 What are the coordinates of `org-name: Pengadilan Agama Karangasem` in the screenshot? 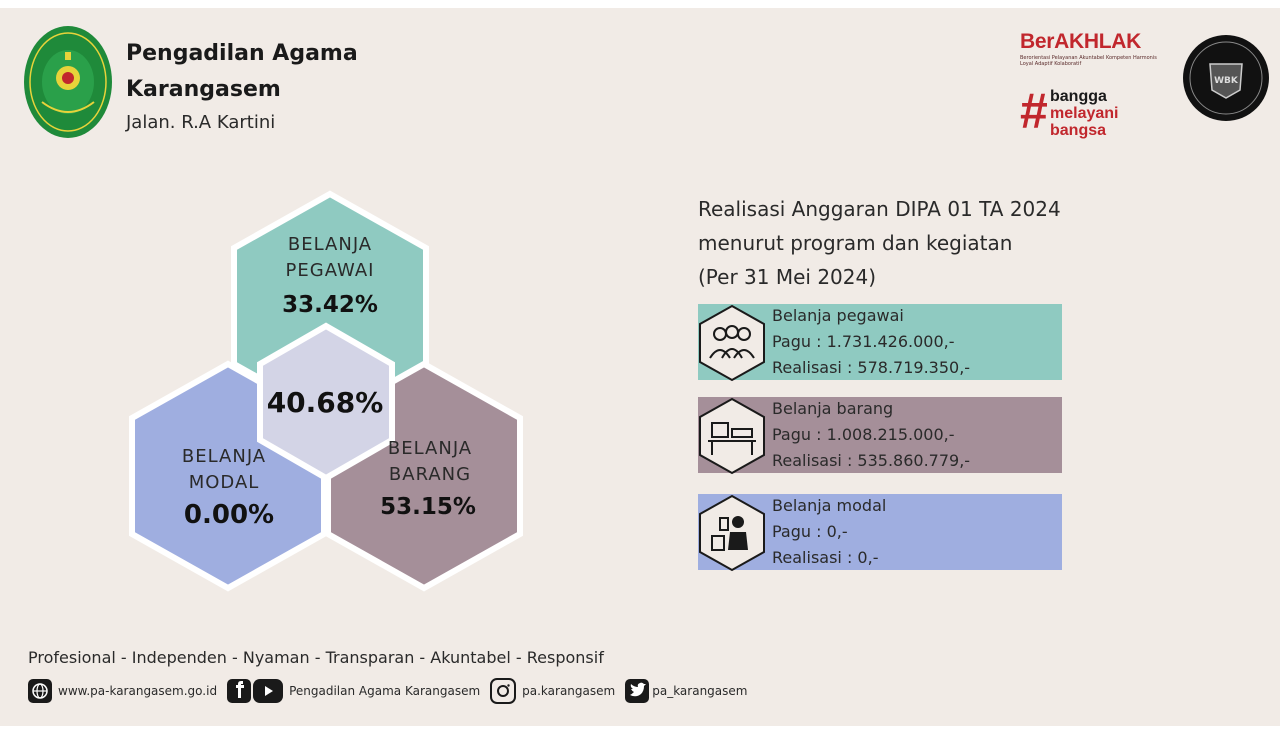 It's located at (242, 72).